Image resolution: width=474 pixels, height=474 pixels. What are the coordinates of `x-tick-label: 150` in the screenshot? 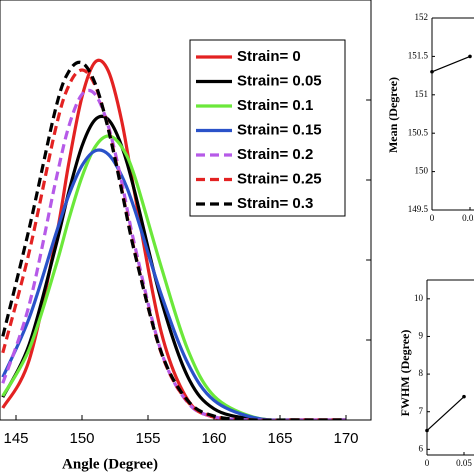 It's located at (81, 438).